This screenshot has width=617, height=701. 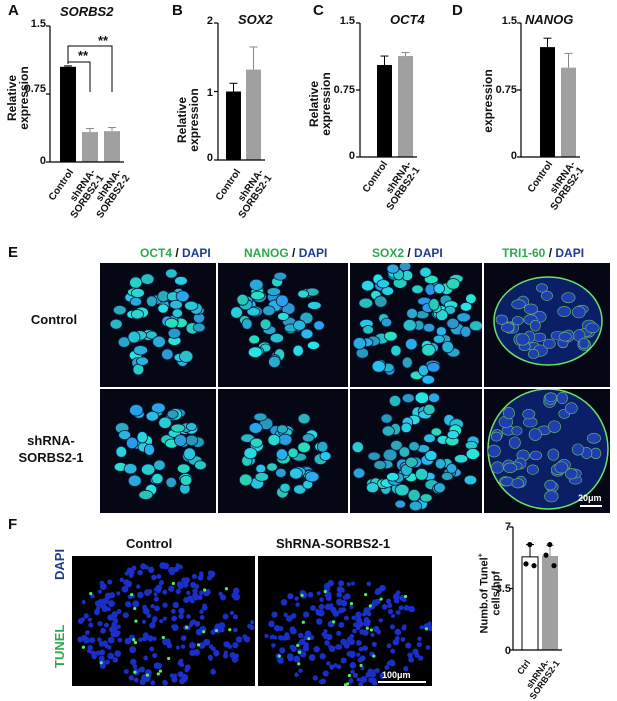 I want to click on significance-marker-1: **, so click(x=83, y=55).